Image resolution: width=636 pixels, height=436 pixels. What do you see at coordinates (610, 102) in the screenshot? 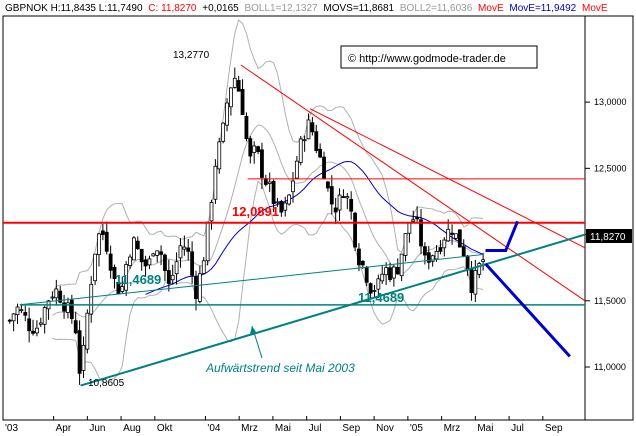
I see `y-tick-label: 13,0000` at bounding box center [610, 102].